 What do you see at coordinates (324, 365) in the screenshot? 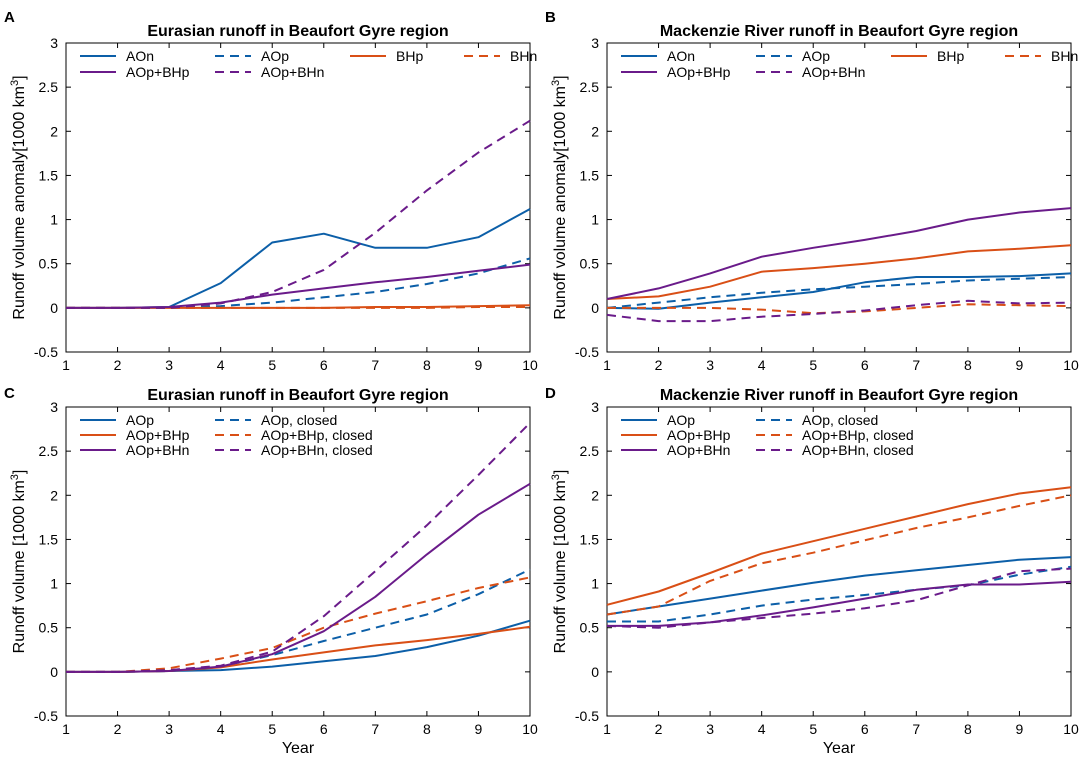
I see `x-tick-label: 6` at bounding box center [324, 365].